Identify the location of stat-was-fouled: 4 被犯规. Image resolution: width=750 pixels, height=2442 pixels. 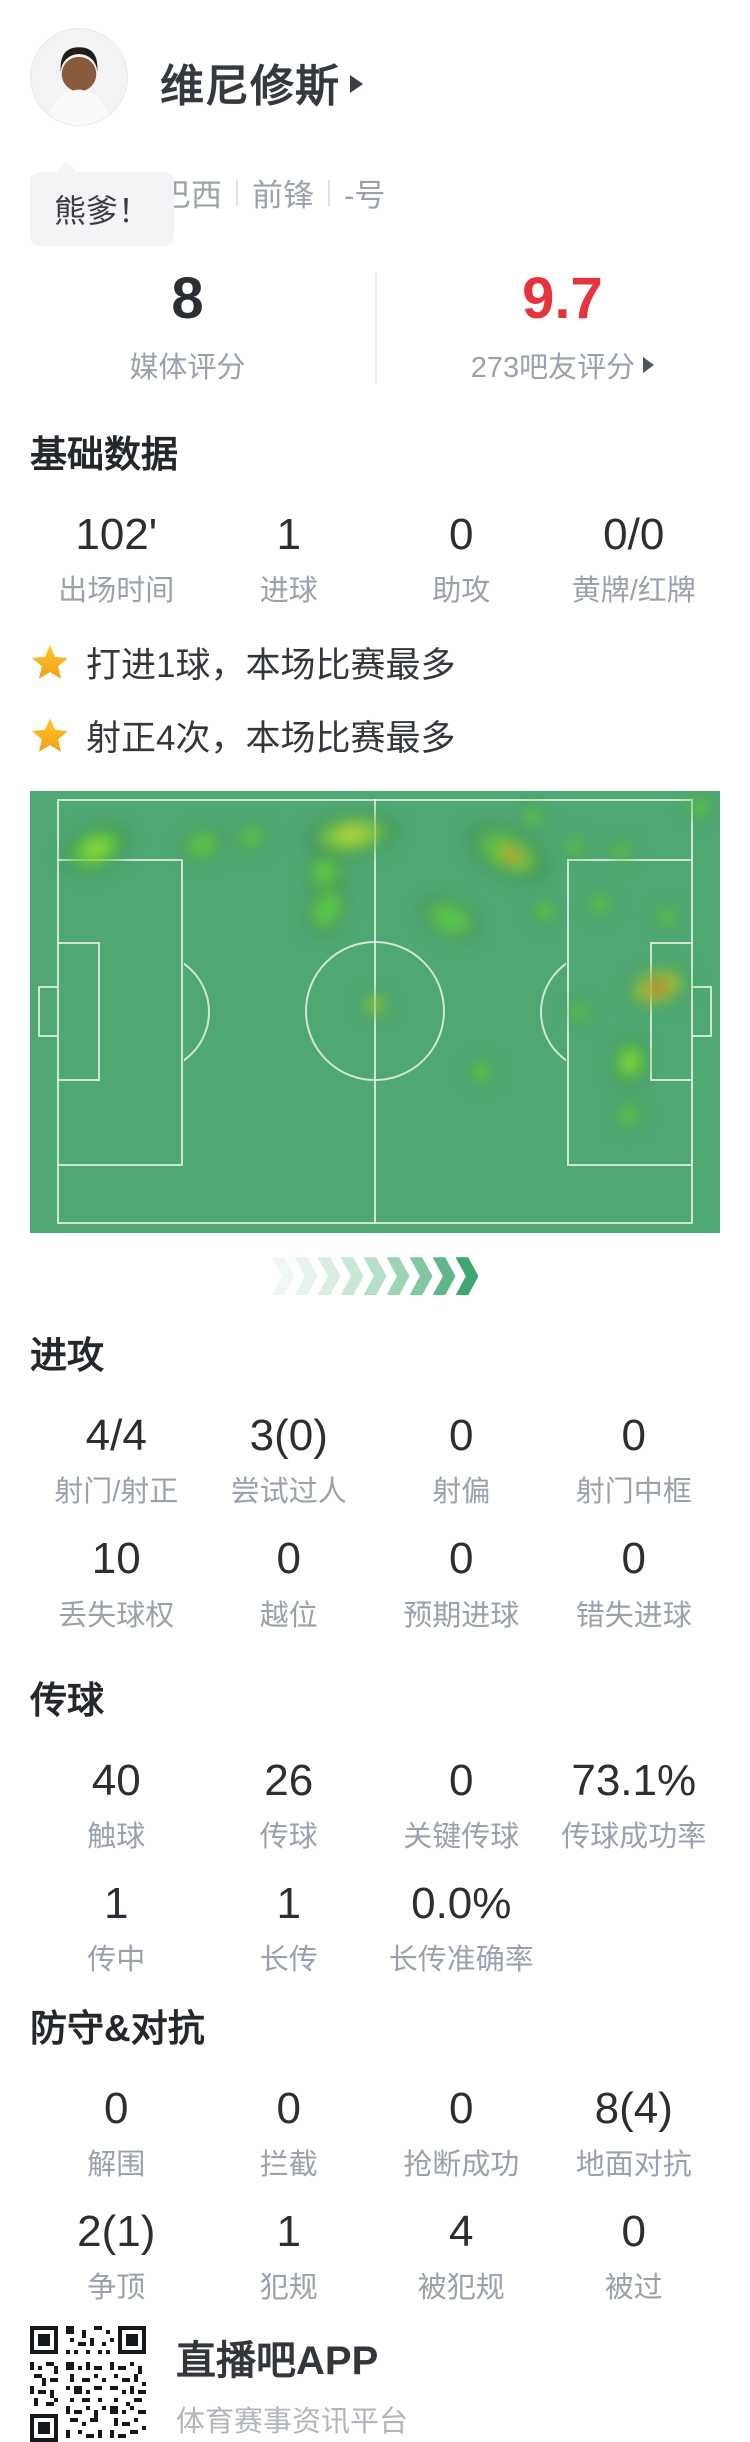
(461, 2256).